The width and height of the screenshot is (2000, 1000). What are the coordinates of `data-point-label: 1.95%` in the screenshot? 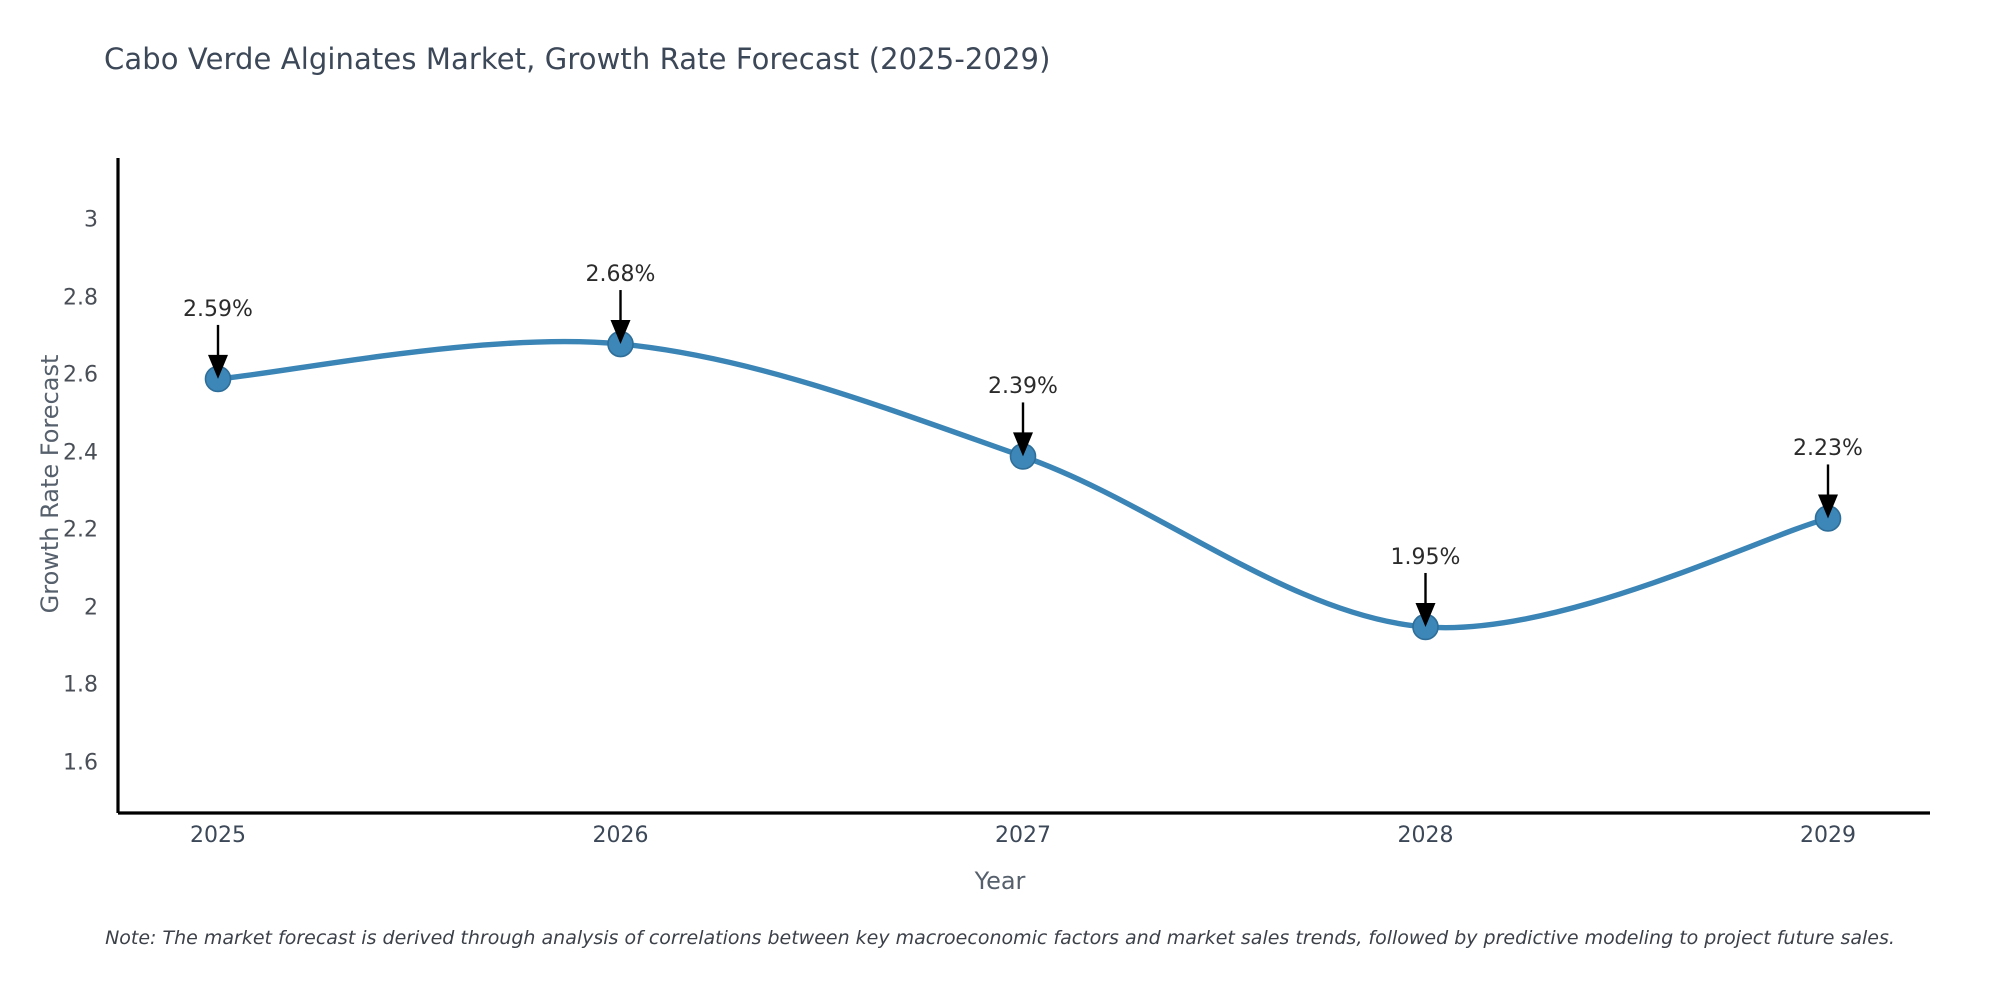 It's located at (1425, 557).